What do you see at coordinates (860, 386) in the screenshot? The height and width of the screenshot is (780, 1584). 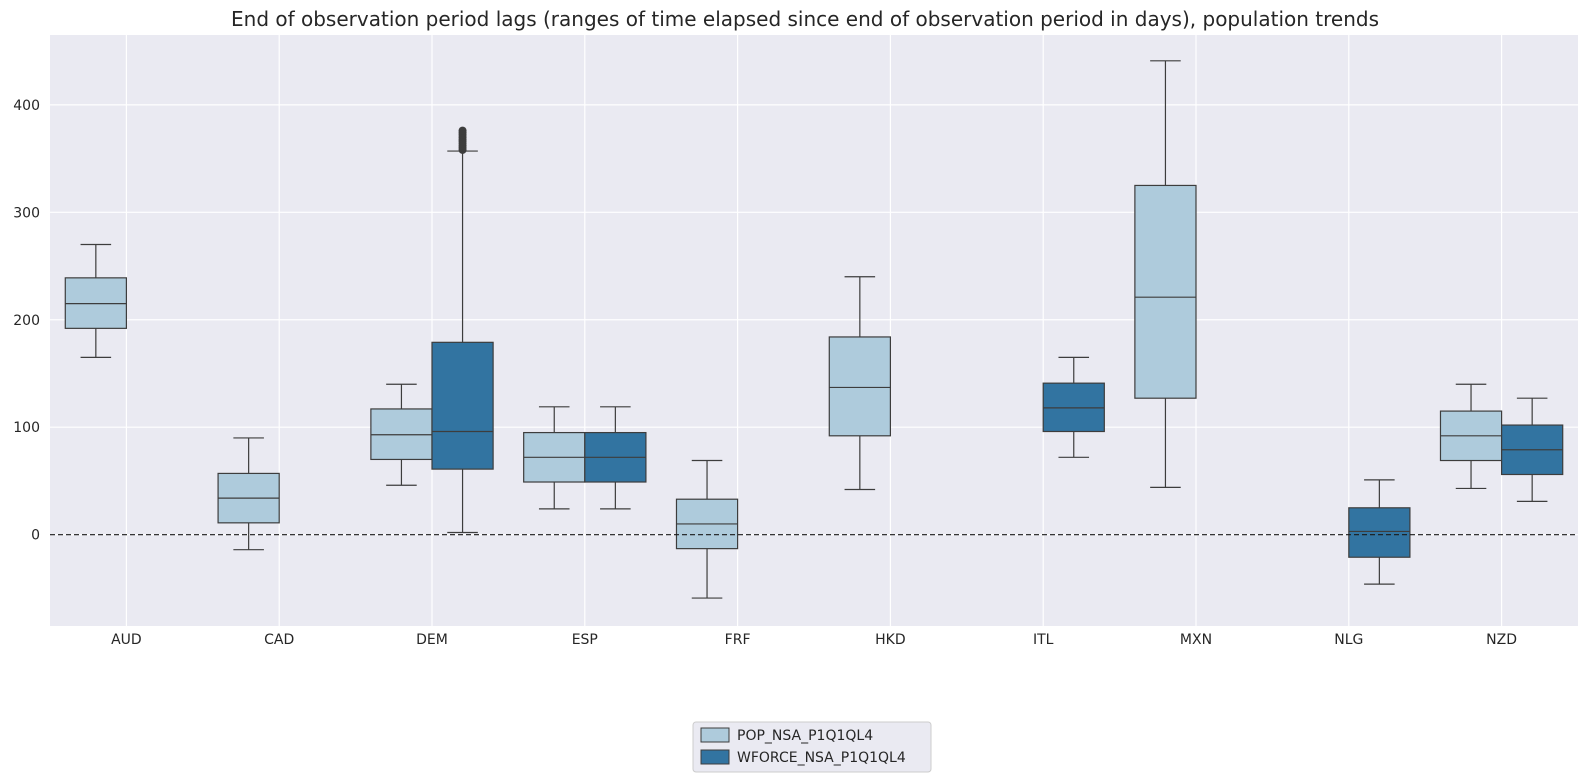 I see `box-HKD` at bounding box center [860, 386].